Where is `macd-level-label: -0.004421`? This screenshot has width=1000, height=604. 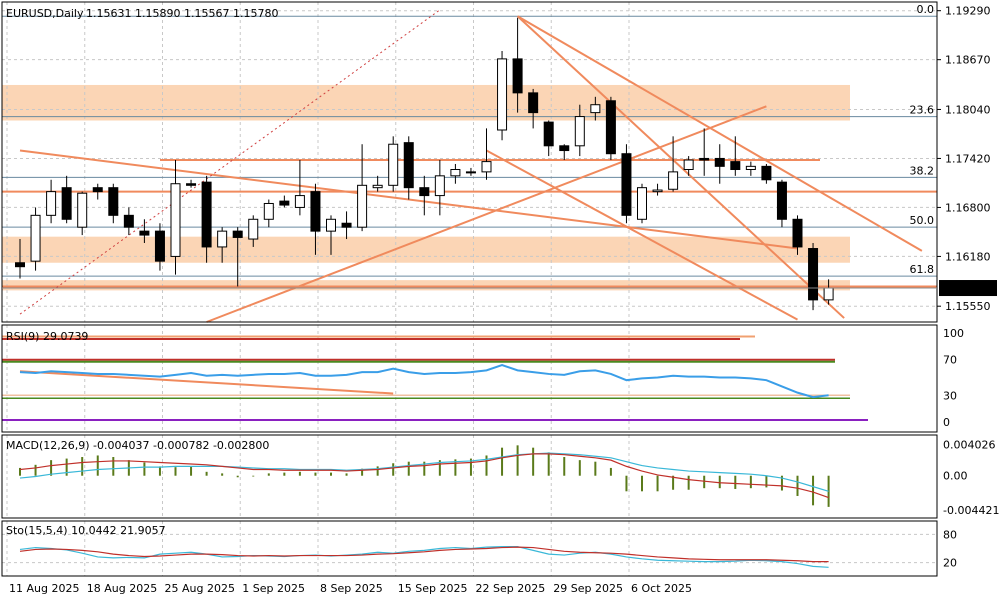 macd-level-label: -0.004421 is located at coordinates (971, 510).